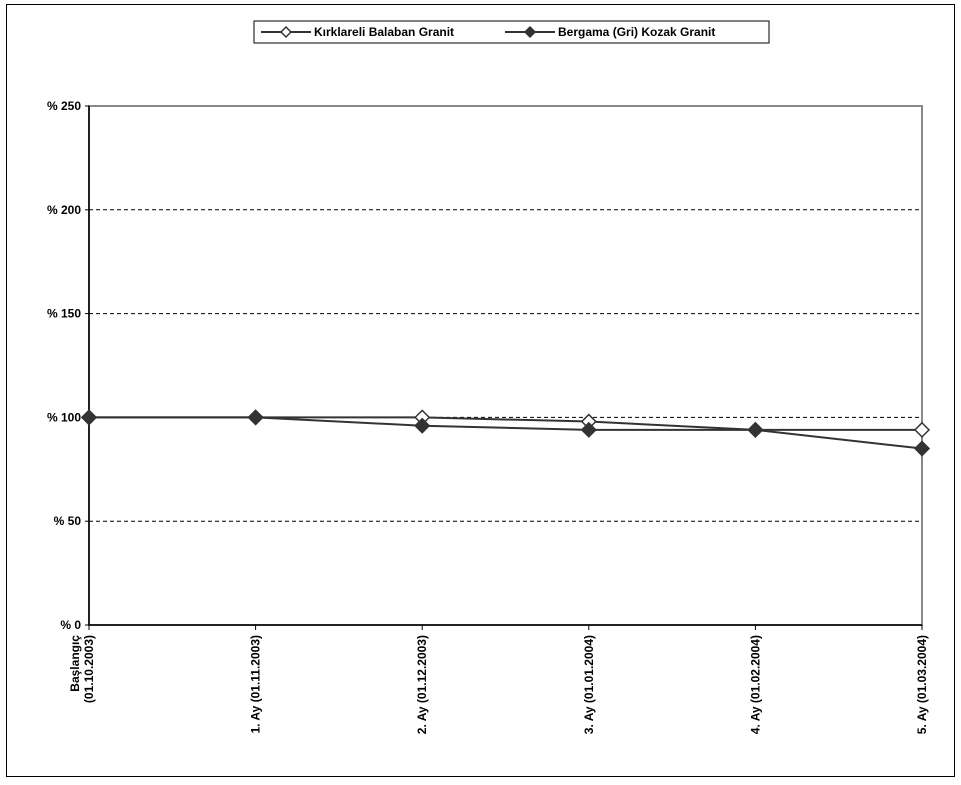 The height and width of the screenshot is (785, 961). Describe the element at coordinates (75, 663) in the screenshot. I see `x-tick-label-line: Başlangıç` at that location.